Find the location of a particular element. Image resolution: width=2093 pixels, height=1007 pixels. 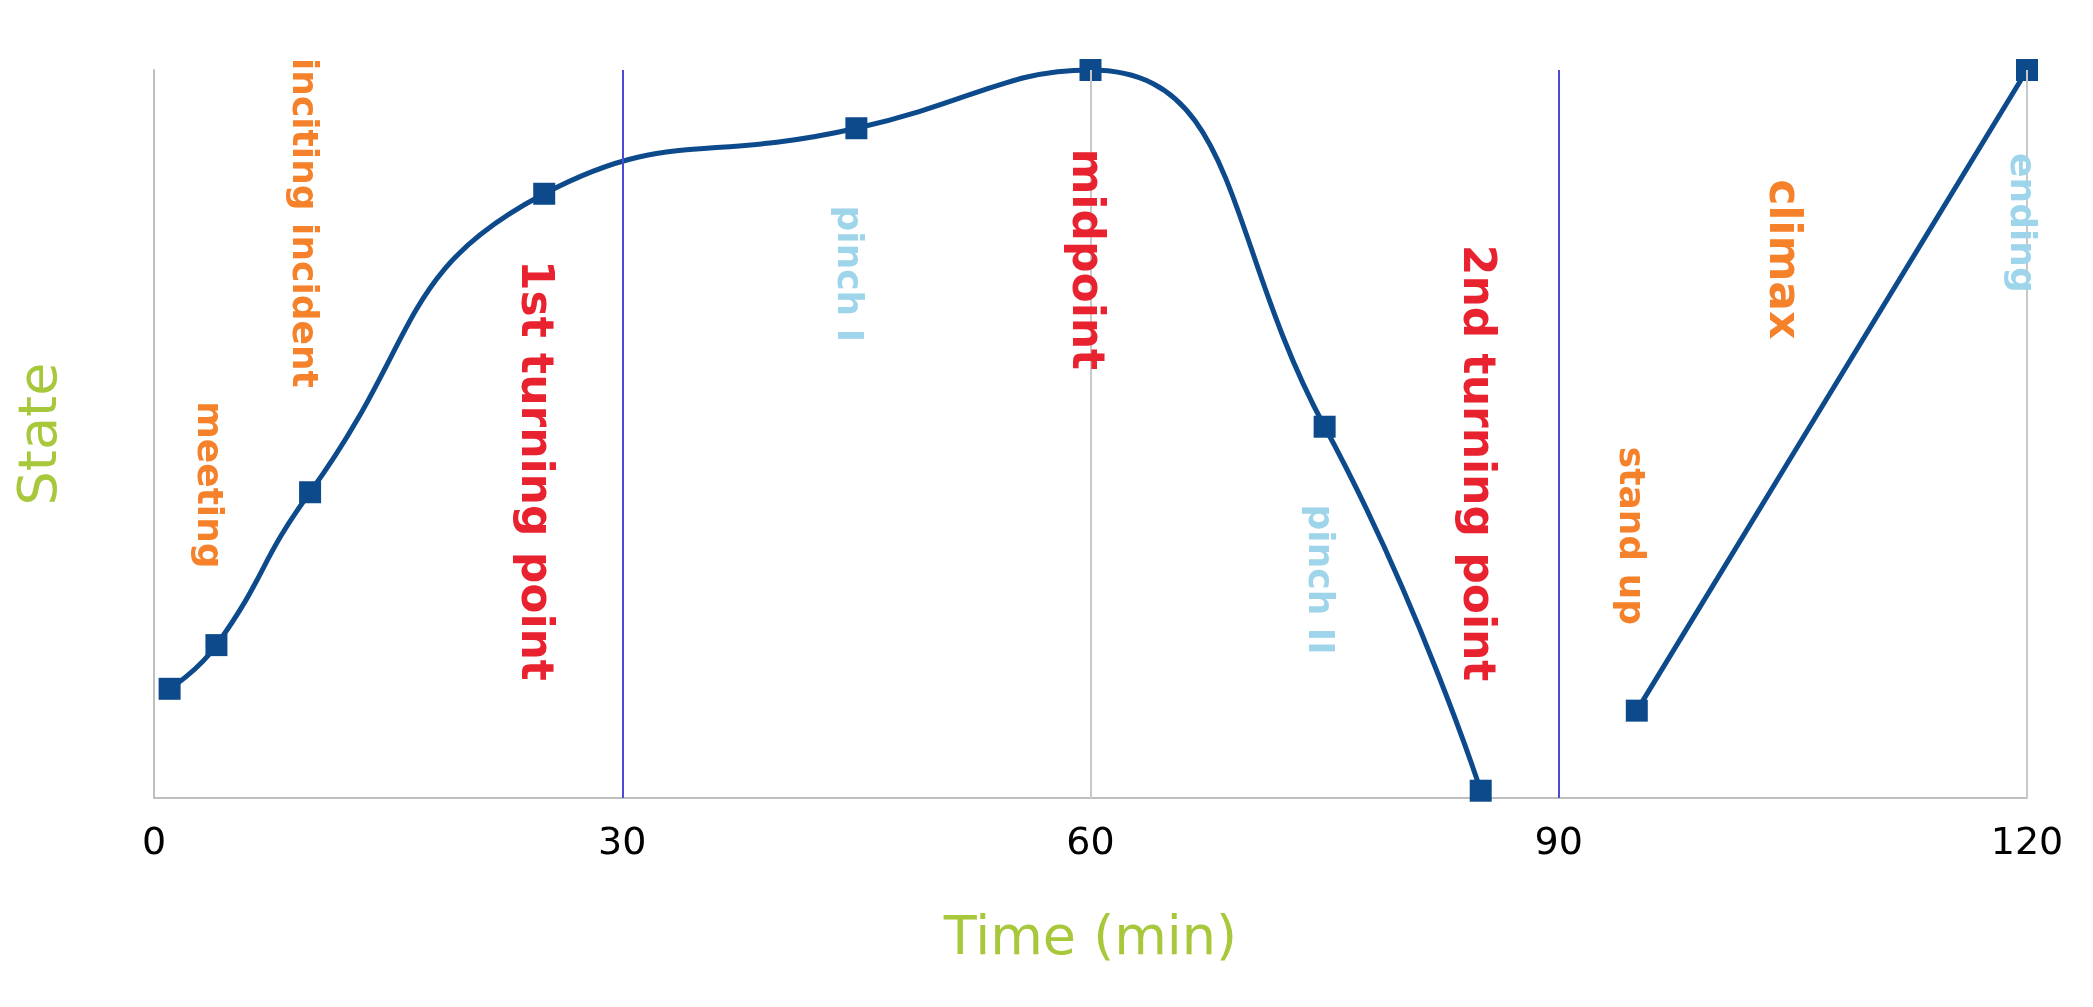

annotation: 2nd turning point is located at coordinates (1479, 463).